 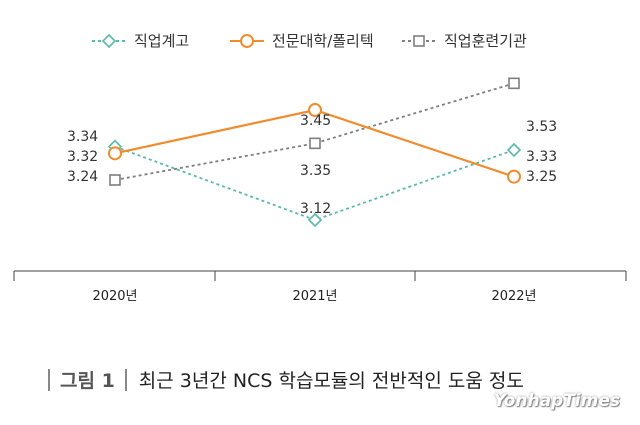 I want to click on legend-marker-college-polytech, so click(x=247, y=41).